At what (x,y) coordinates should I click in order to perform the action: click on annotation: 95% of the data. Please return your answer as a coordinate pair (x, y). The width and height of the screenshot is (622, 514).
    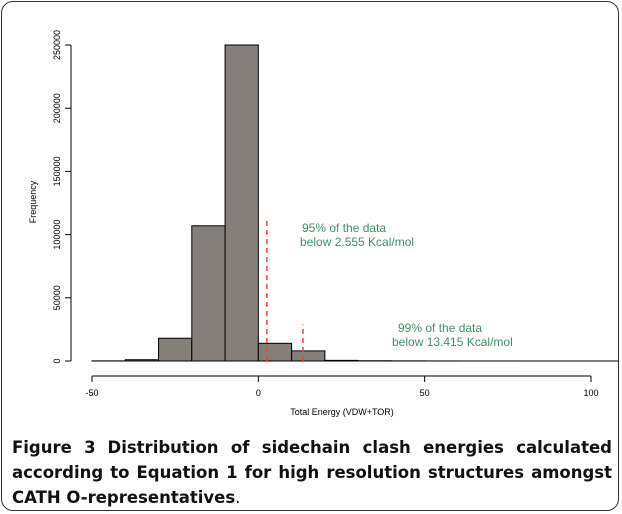
    Looking at the image, I should click on (344, 228).